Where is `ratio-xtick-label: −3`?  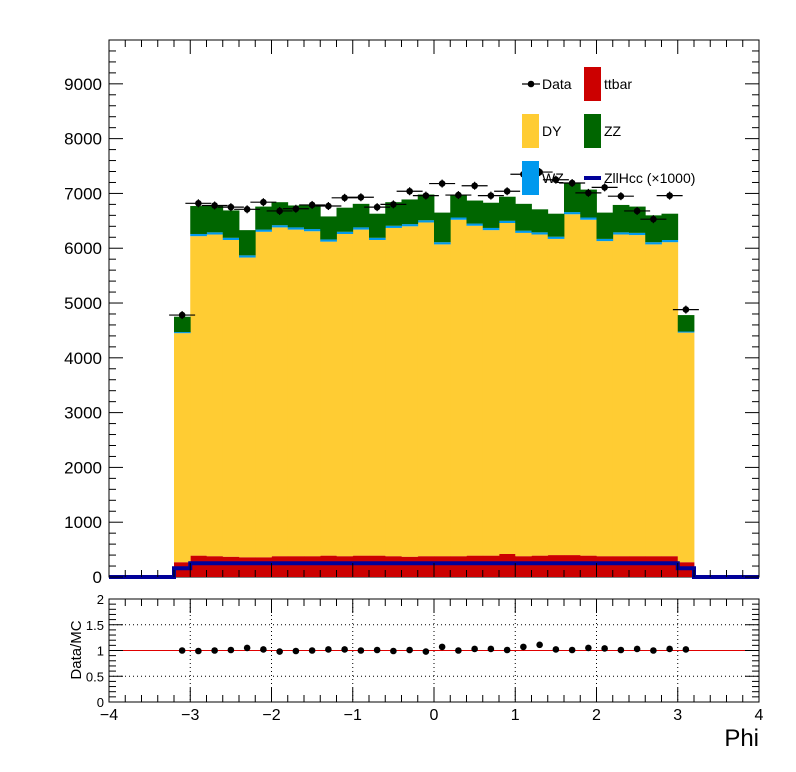 ratio-xtick-label: −3 is located at coordinates (190, 715).